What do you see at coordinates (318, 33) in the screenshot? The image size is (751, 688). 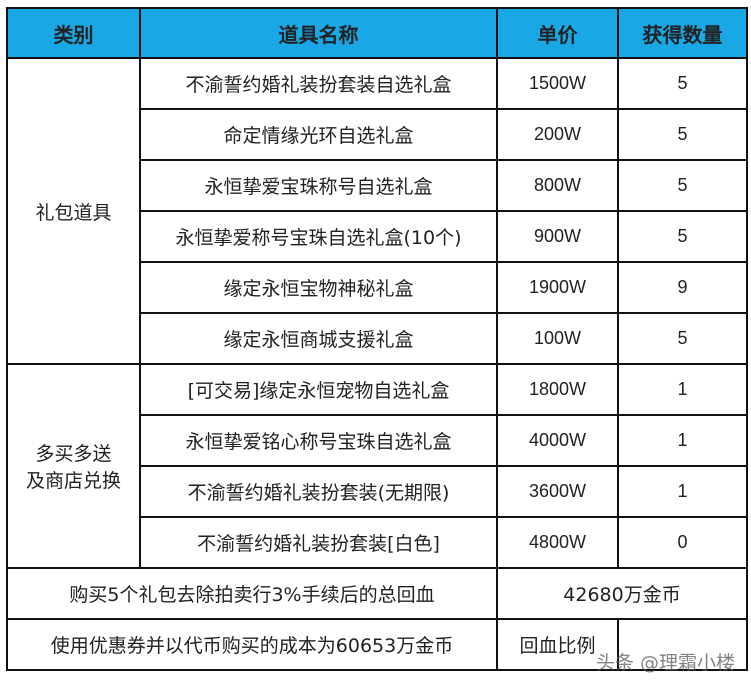 I see `header-item-name: 道具名称` at bounding box center [318, 33].